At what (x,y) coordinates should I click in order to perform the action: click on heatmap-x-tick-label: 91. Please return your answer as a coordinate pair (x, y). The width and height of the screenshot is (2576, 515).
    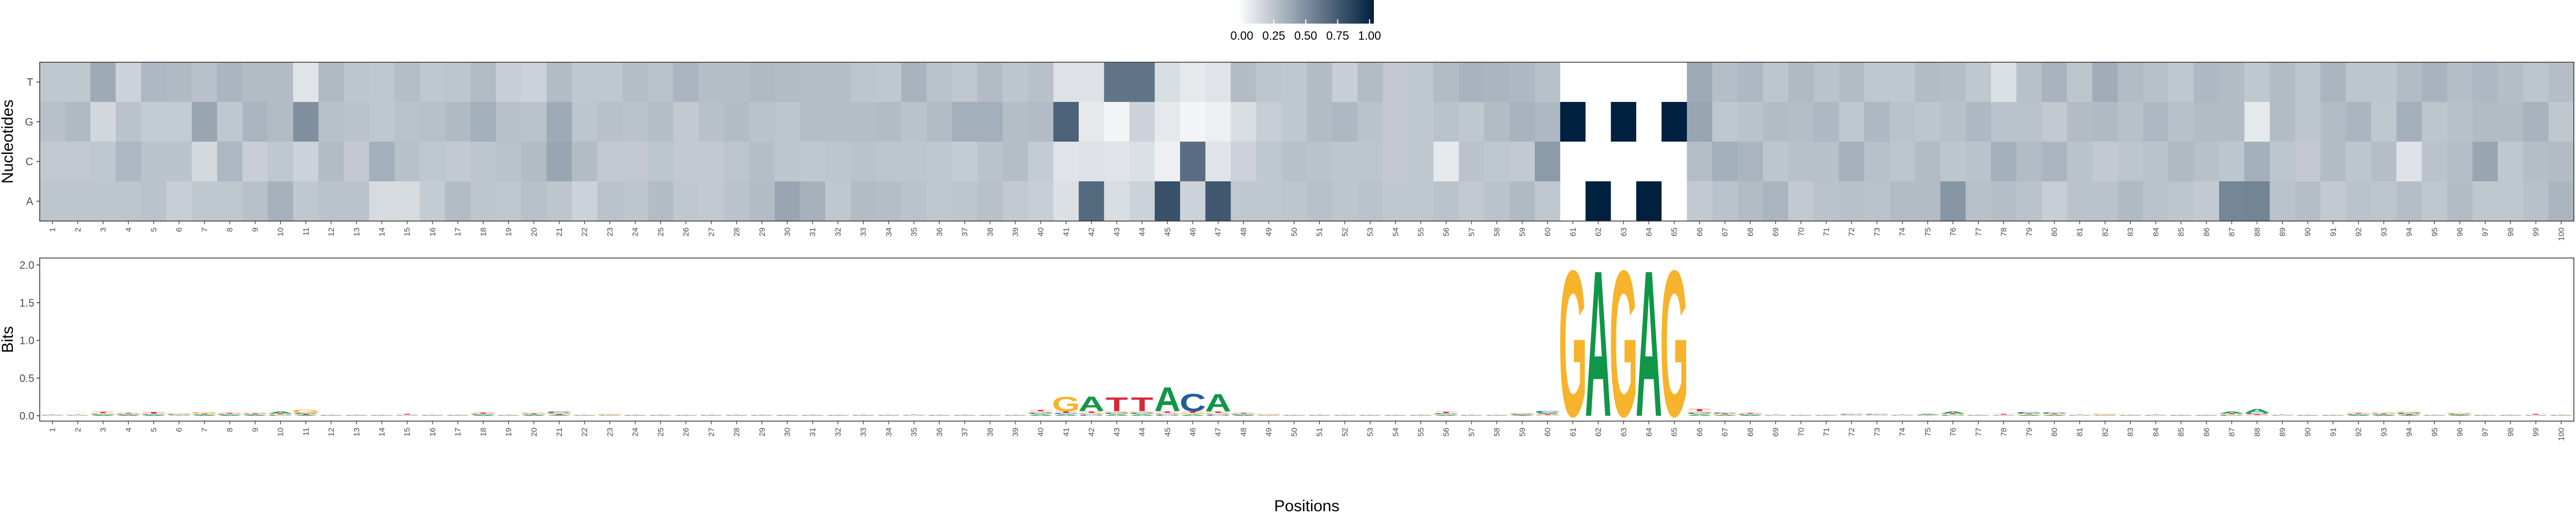
    Looking at the image, I should click on (2333, 232).